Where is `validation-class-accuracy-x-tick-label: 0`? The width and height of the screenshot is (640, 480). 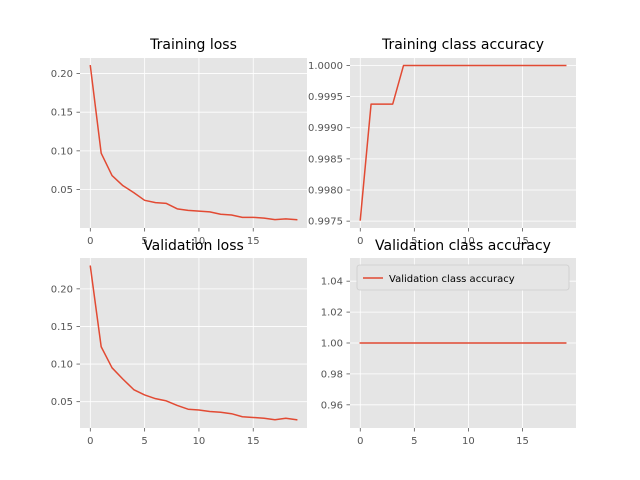
validation-class-accuracy-x-tick-label: 0 is located at coordinates (360, 441).